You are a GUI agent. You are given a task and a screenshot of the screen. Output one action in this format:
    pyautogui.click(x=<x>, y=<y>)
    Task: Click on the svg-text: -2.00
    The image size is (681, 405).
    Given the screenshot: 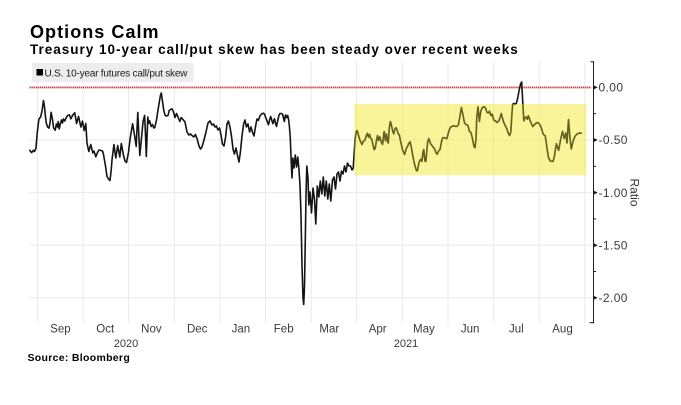 What is the action you would take?
    pyautogui.click(x=613, y=298)
    